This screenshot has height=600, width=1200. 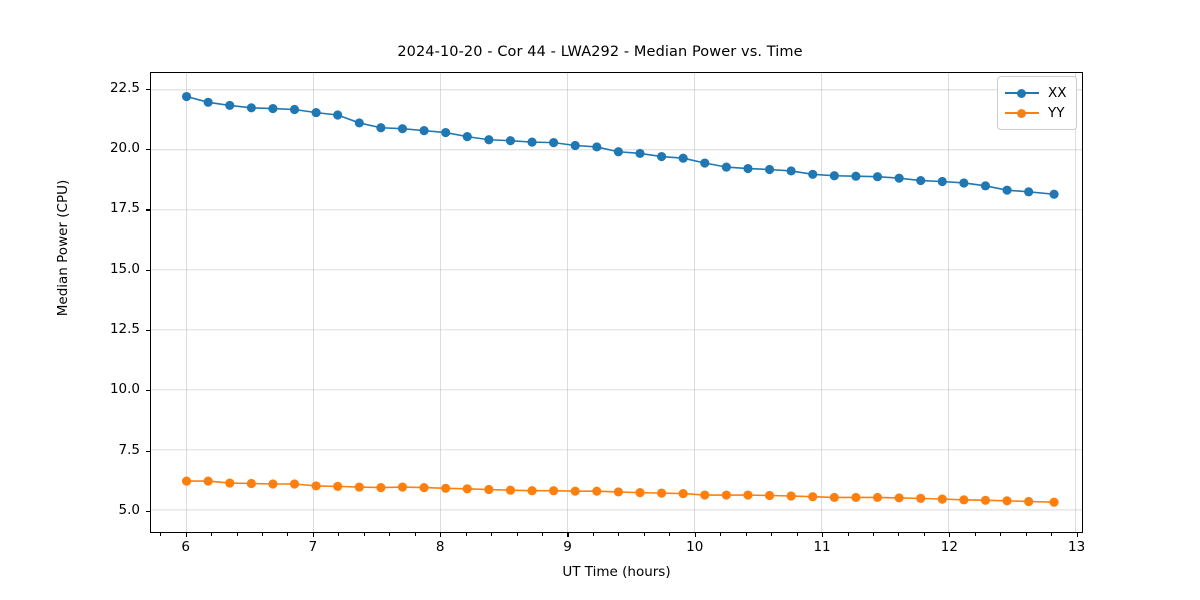 I want to click on y-tick-label: 10.0, so click(x=124, y=389).